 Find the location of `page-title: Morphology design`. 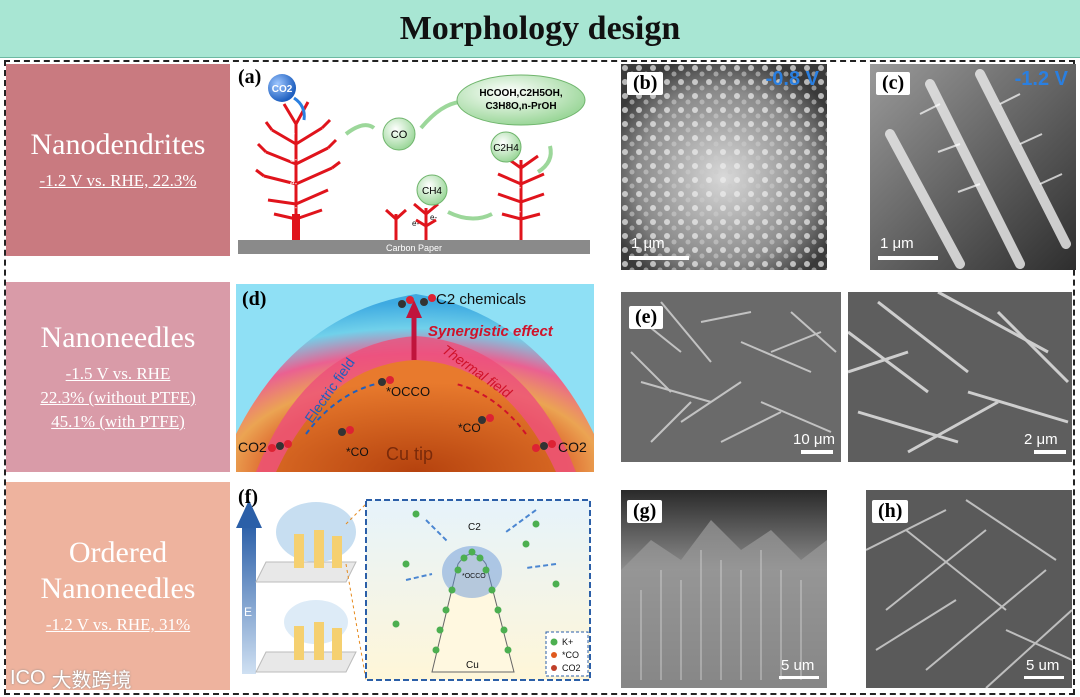

page-title: Morphology design is located at coordinates (540, 28).